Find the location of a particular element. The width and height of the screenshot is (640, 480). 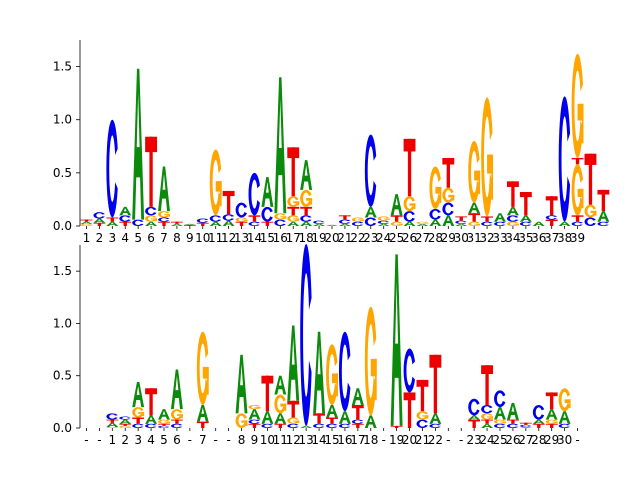

y-tick-label: 0.0 is located at coordinates (62, 226).